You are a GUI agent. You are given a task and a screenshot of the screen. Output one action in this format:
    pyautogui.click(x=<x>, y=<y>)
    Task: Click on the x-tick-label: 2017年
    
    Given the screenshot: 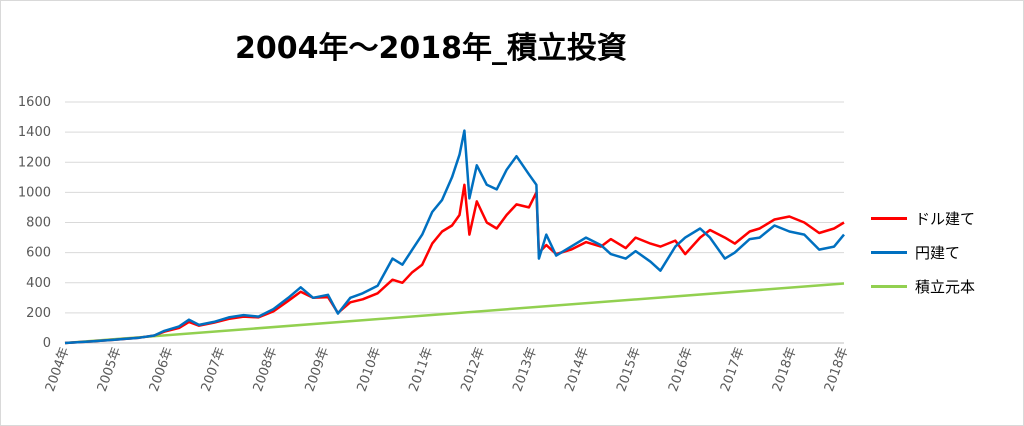 What is the action you would take?
    pyautogui.click(x=733, y=369)
    